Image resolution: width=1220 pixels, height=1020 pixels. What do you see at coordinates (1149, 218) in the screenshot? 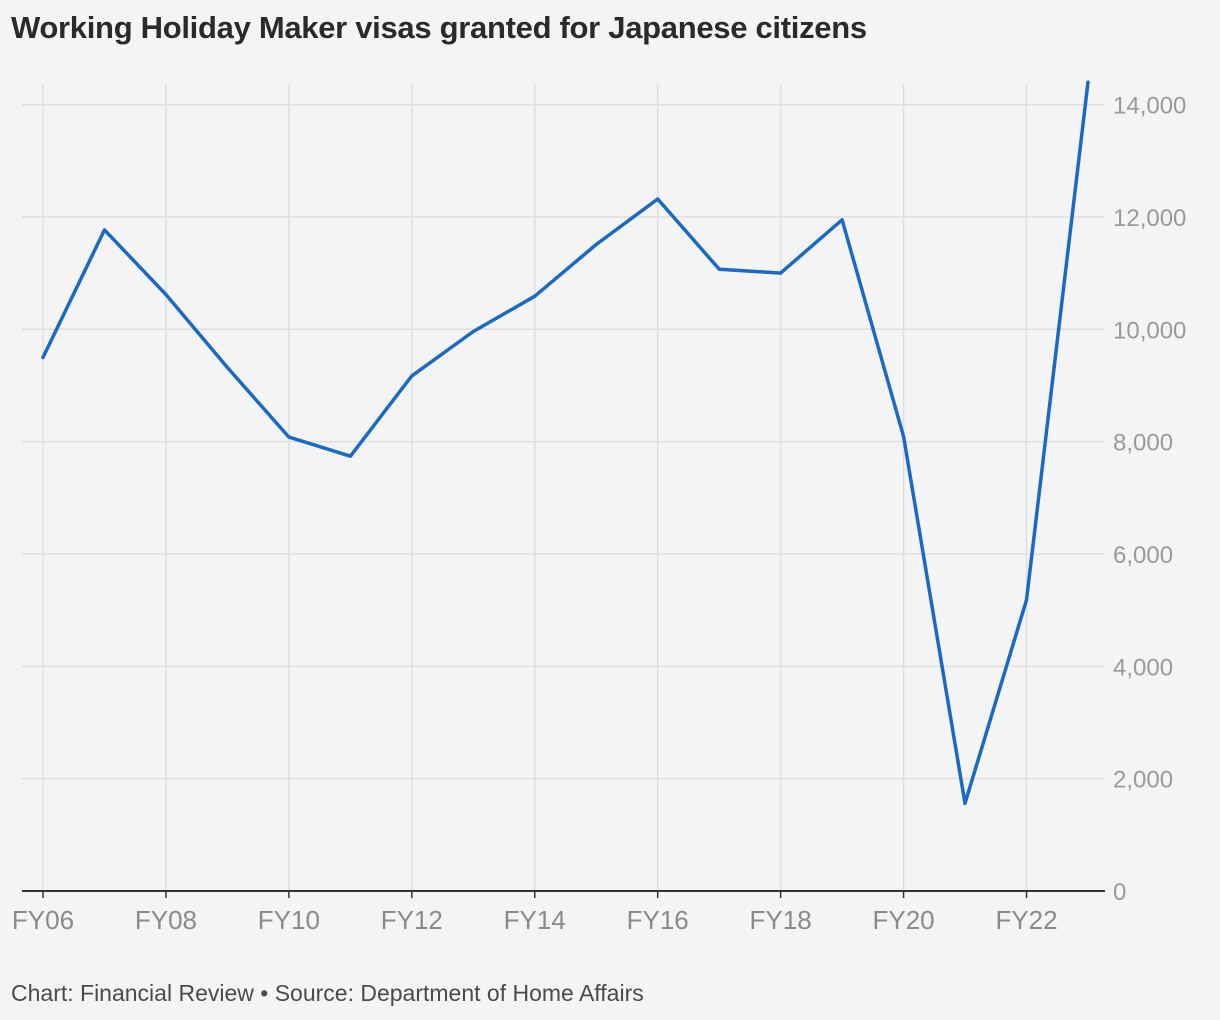
I see `y-tick-label: 12,000` at bounding box center [1149, 218].